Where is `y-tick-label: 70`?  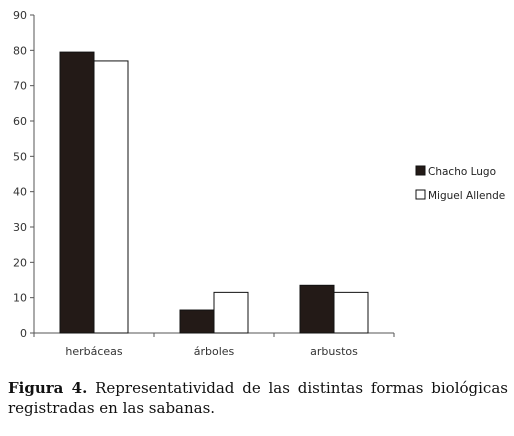
y-tick-label: 70 is located at coordinates (20, 86).